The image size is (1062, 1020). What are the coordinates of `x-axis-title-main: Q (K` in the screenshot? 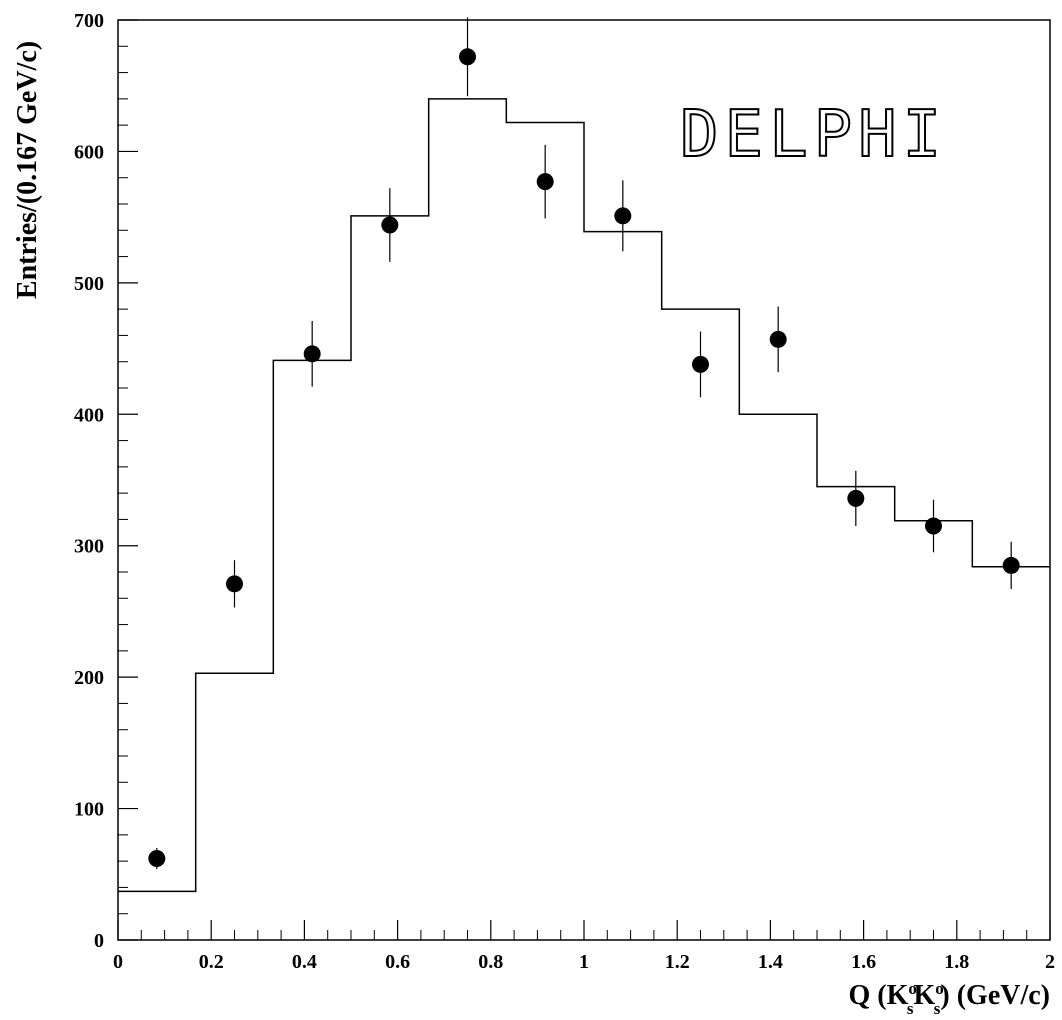 It's located at (878, 995).